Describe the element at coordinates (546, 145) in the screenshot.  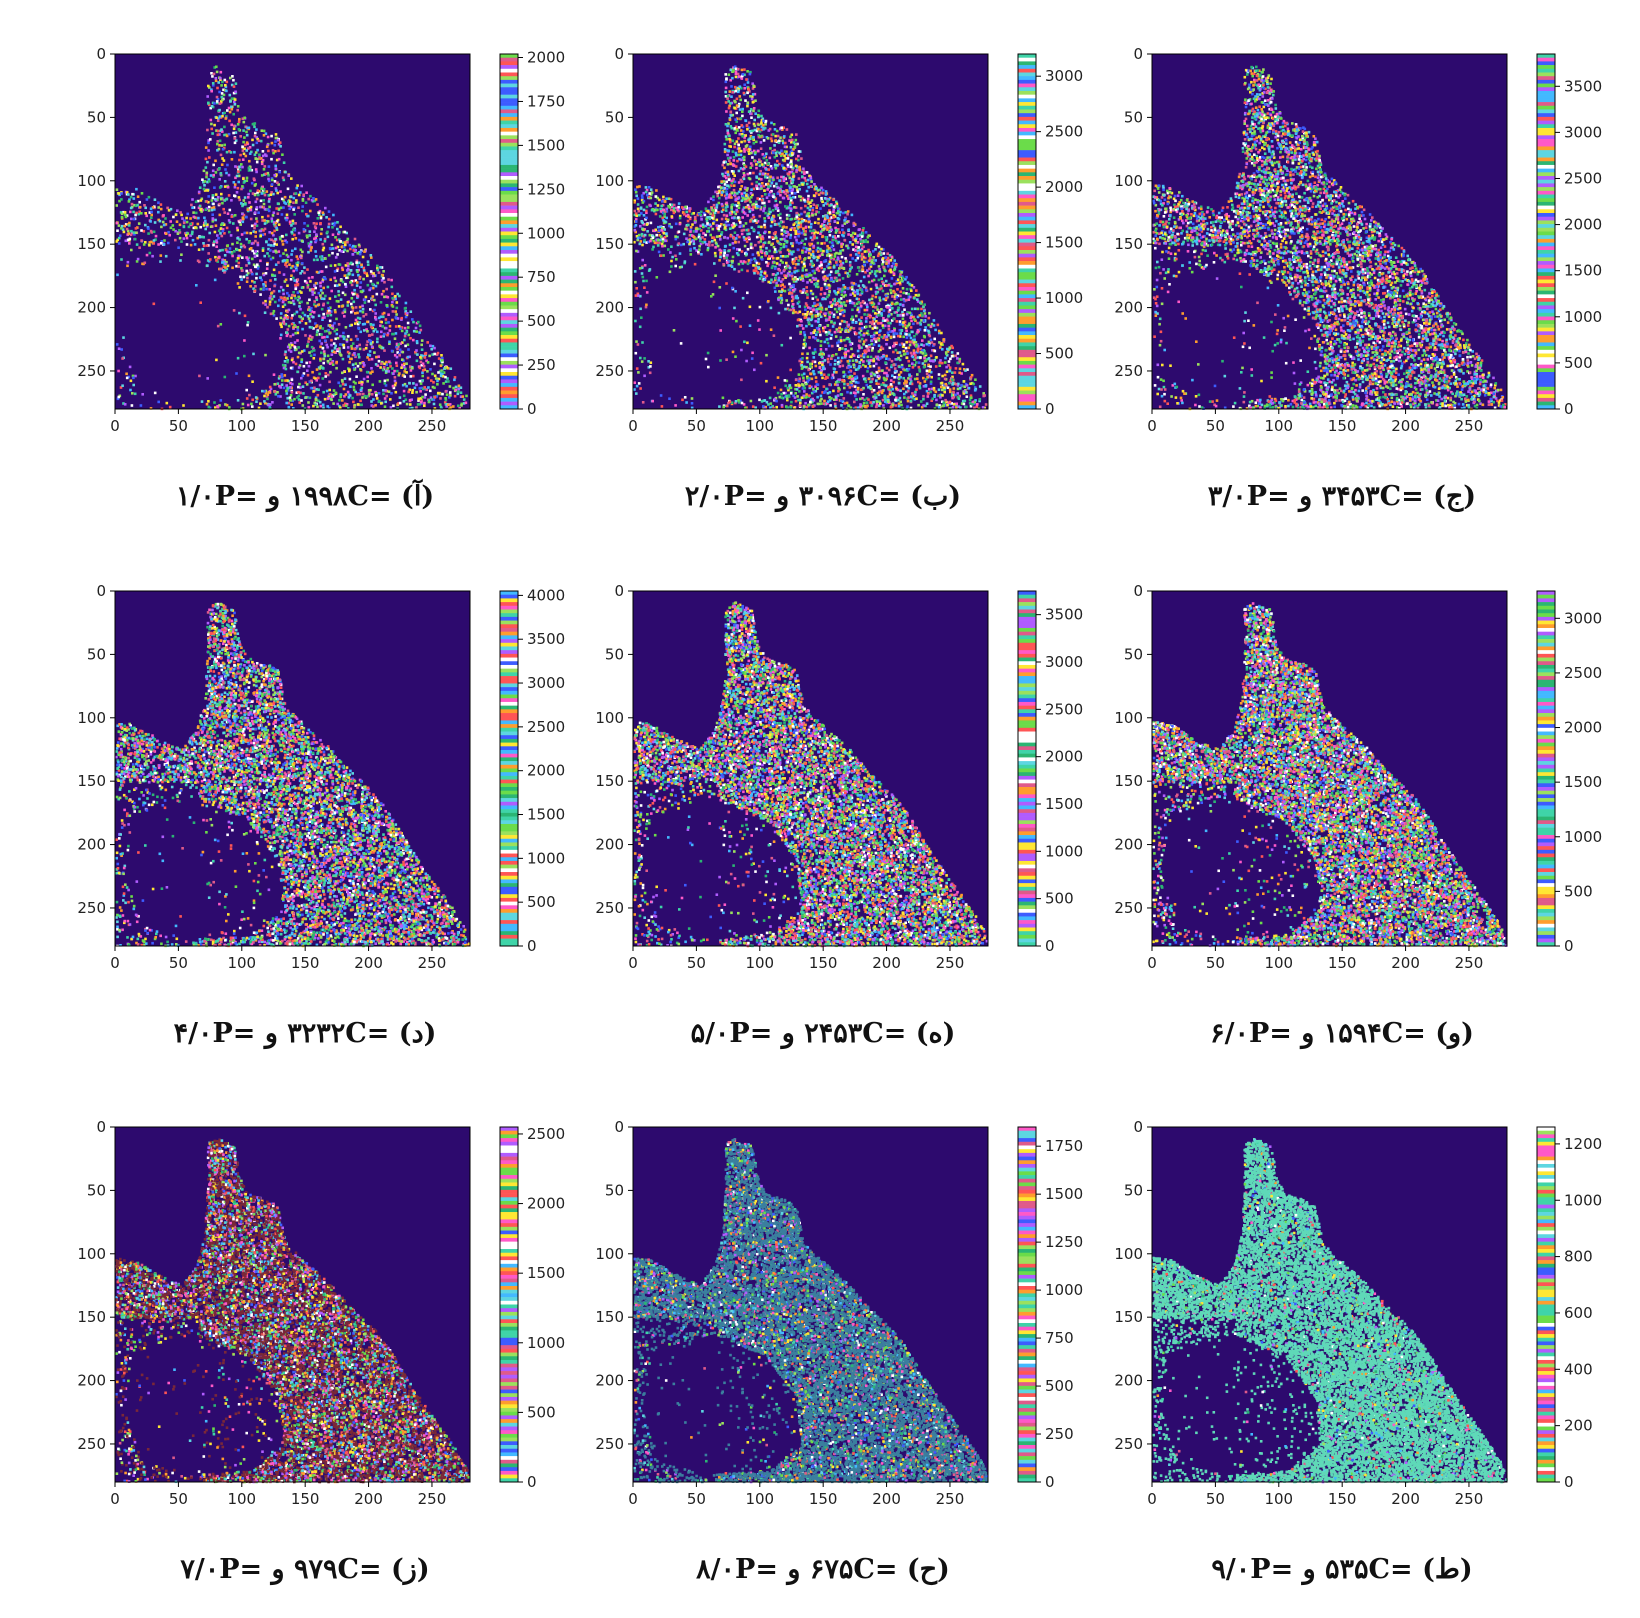
I see `colorbar-tick-label: 1500` at that location.